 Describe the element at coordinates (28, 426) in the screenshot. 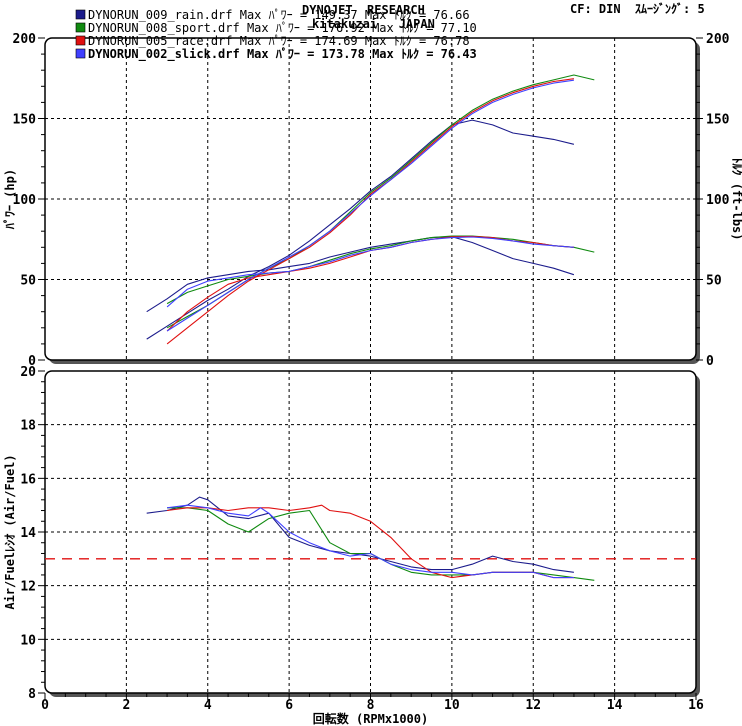

I see `af-ytick-label: 18` at that location.